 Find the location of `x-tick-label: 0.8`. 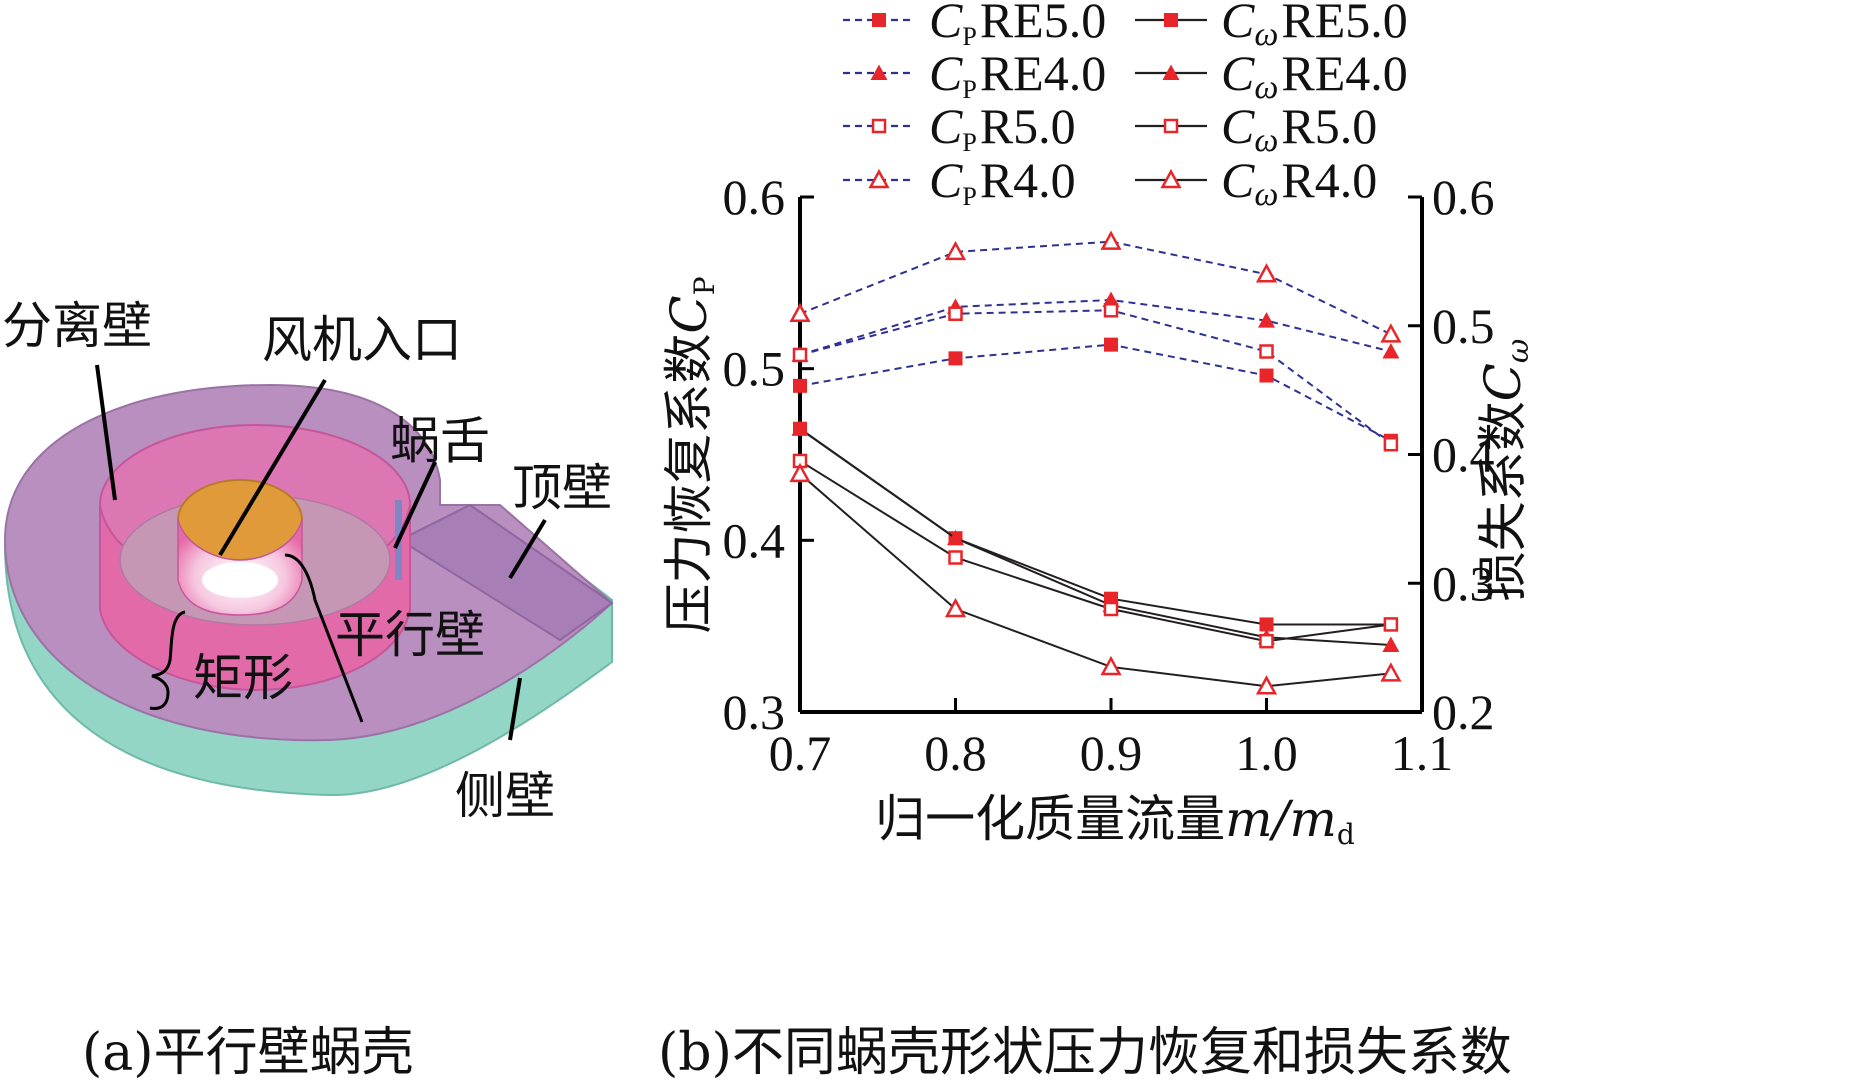

x-tick-label: 0.8 is located at coordinates (955, 753).